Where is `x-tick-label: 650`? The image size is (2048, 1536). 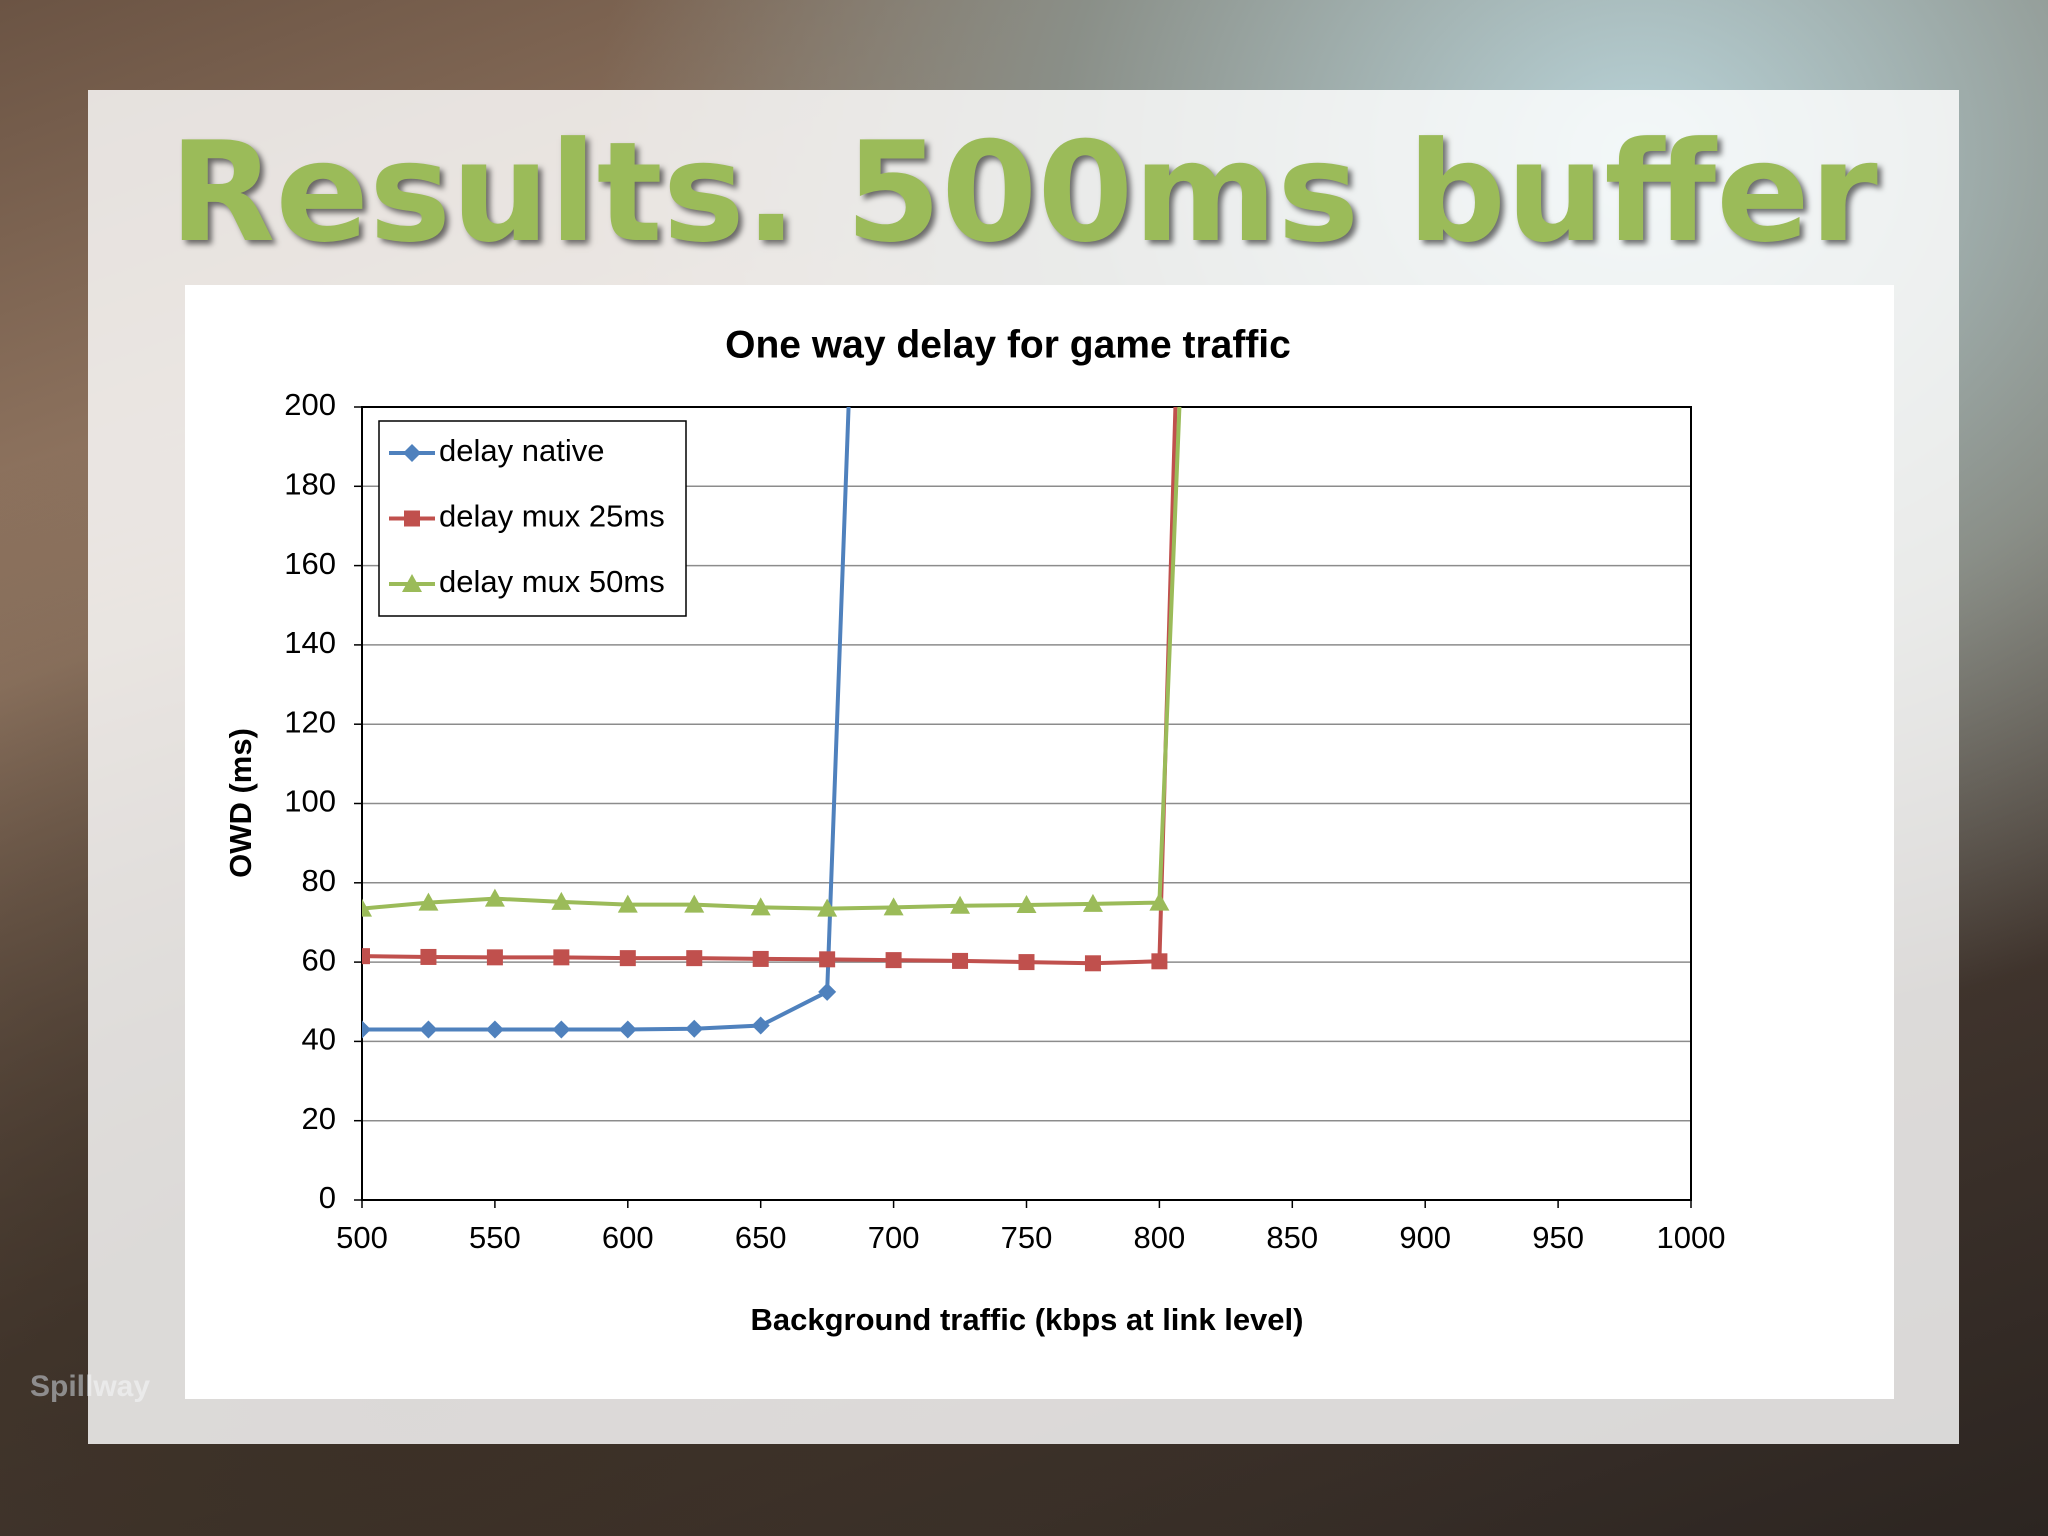 x-tick-label: 650 is located at coordinates (761, 1237).